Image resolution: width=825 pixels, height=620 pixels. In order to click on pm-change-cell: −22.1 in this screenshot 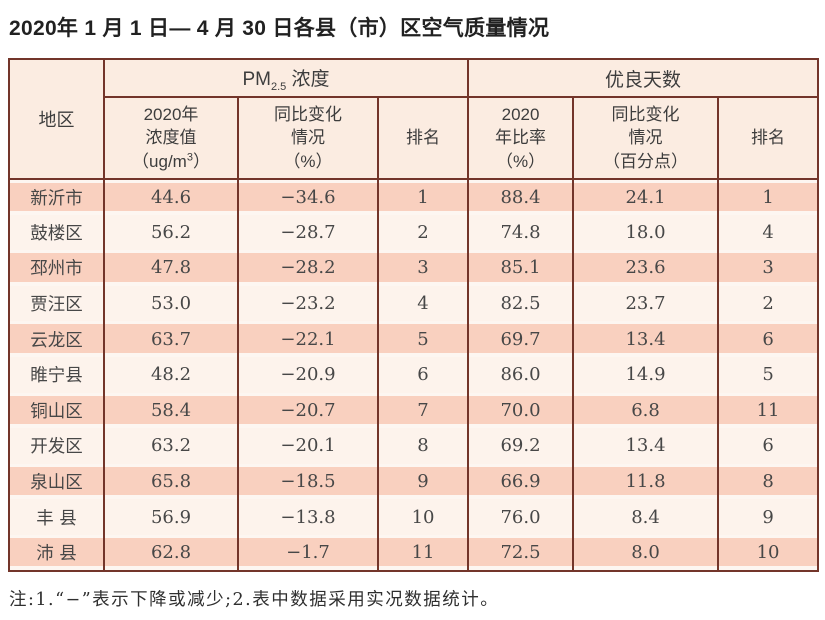, I will do `click(308, 339)`.